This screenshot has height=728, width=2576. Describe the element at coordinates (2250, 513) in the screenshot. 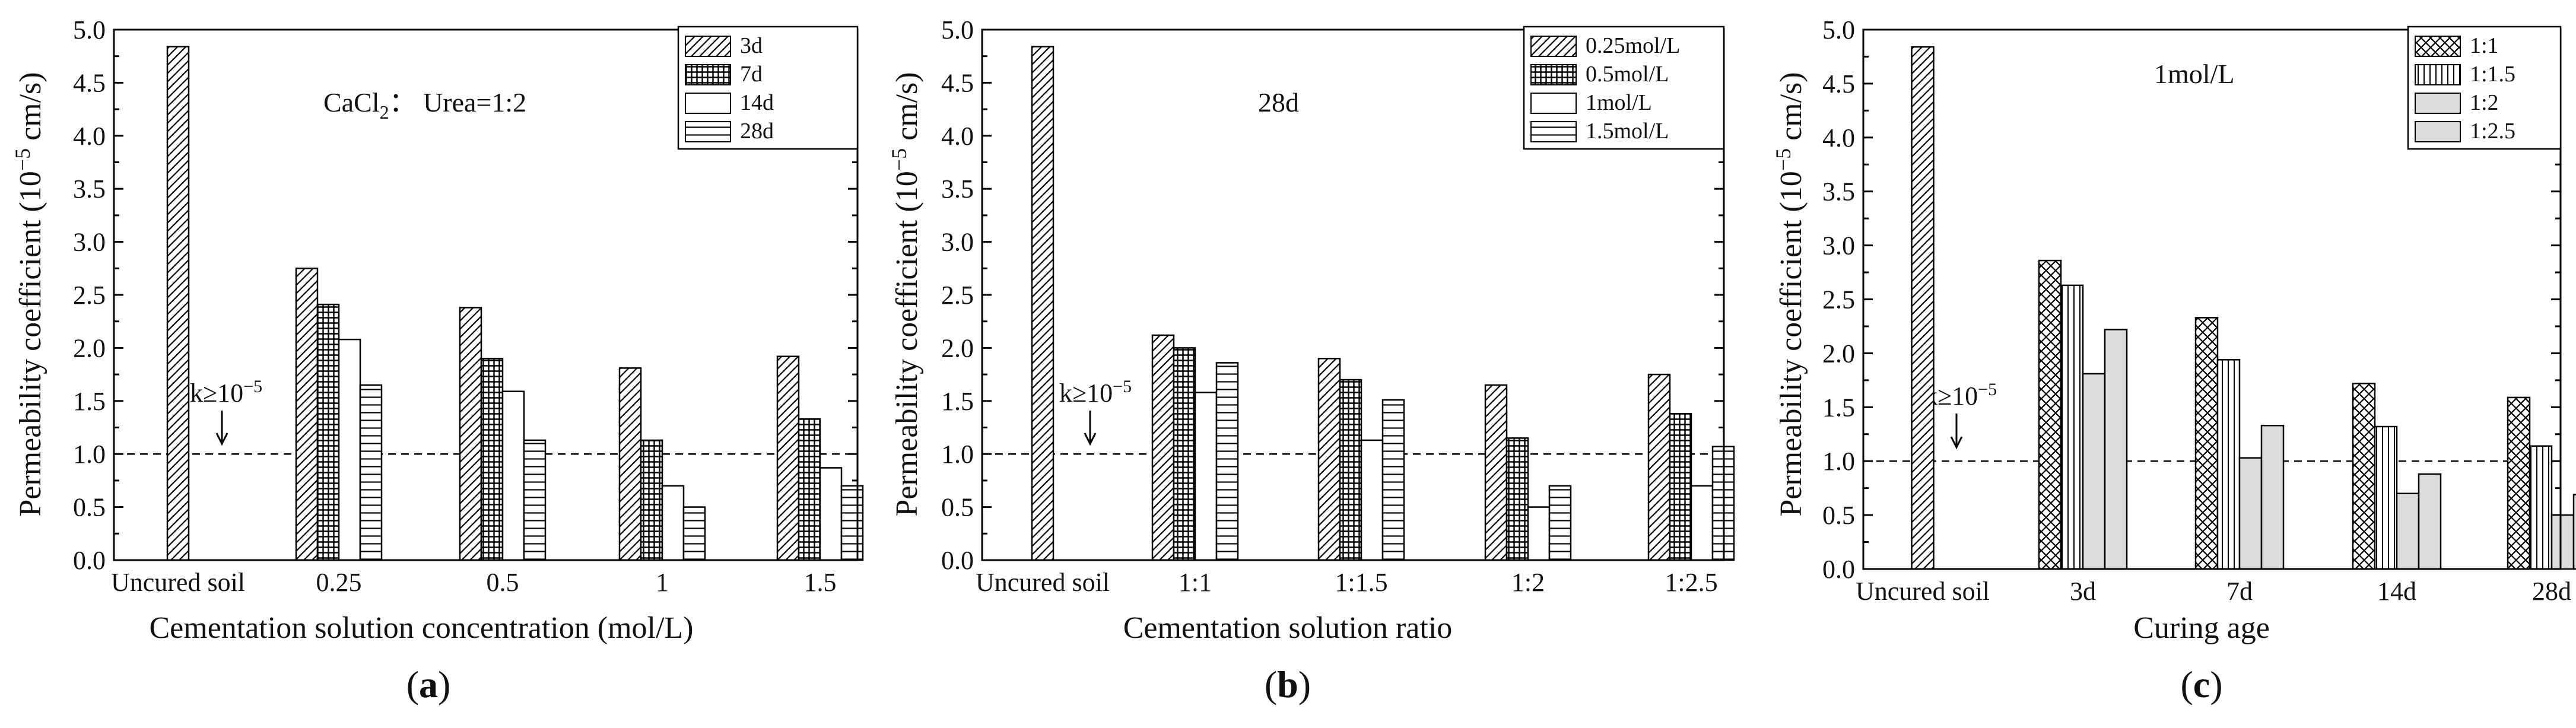

I see `bar-1:2-7d` at that location.